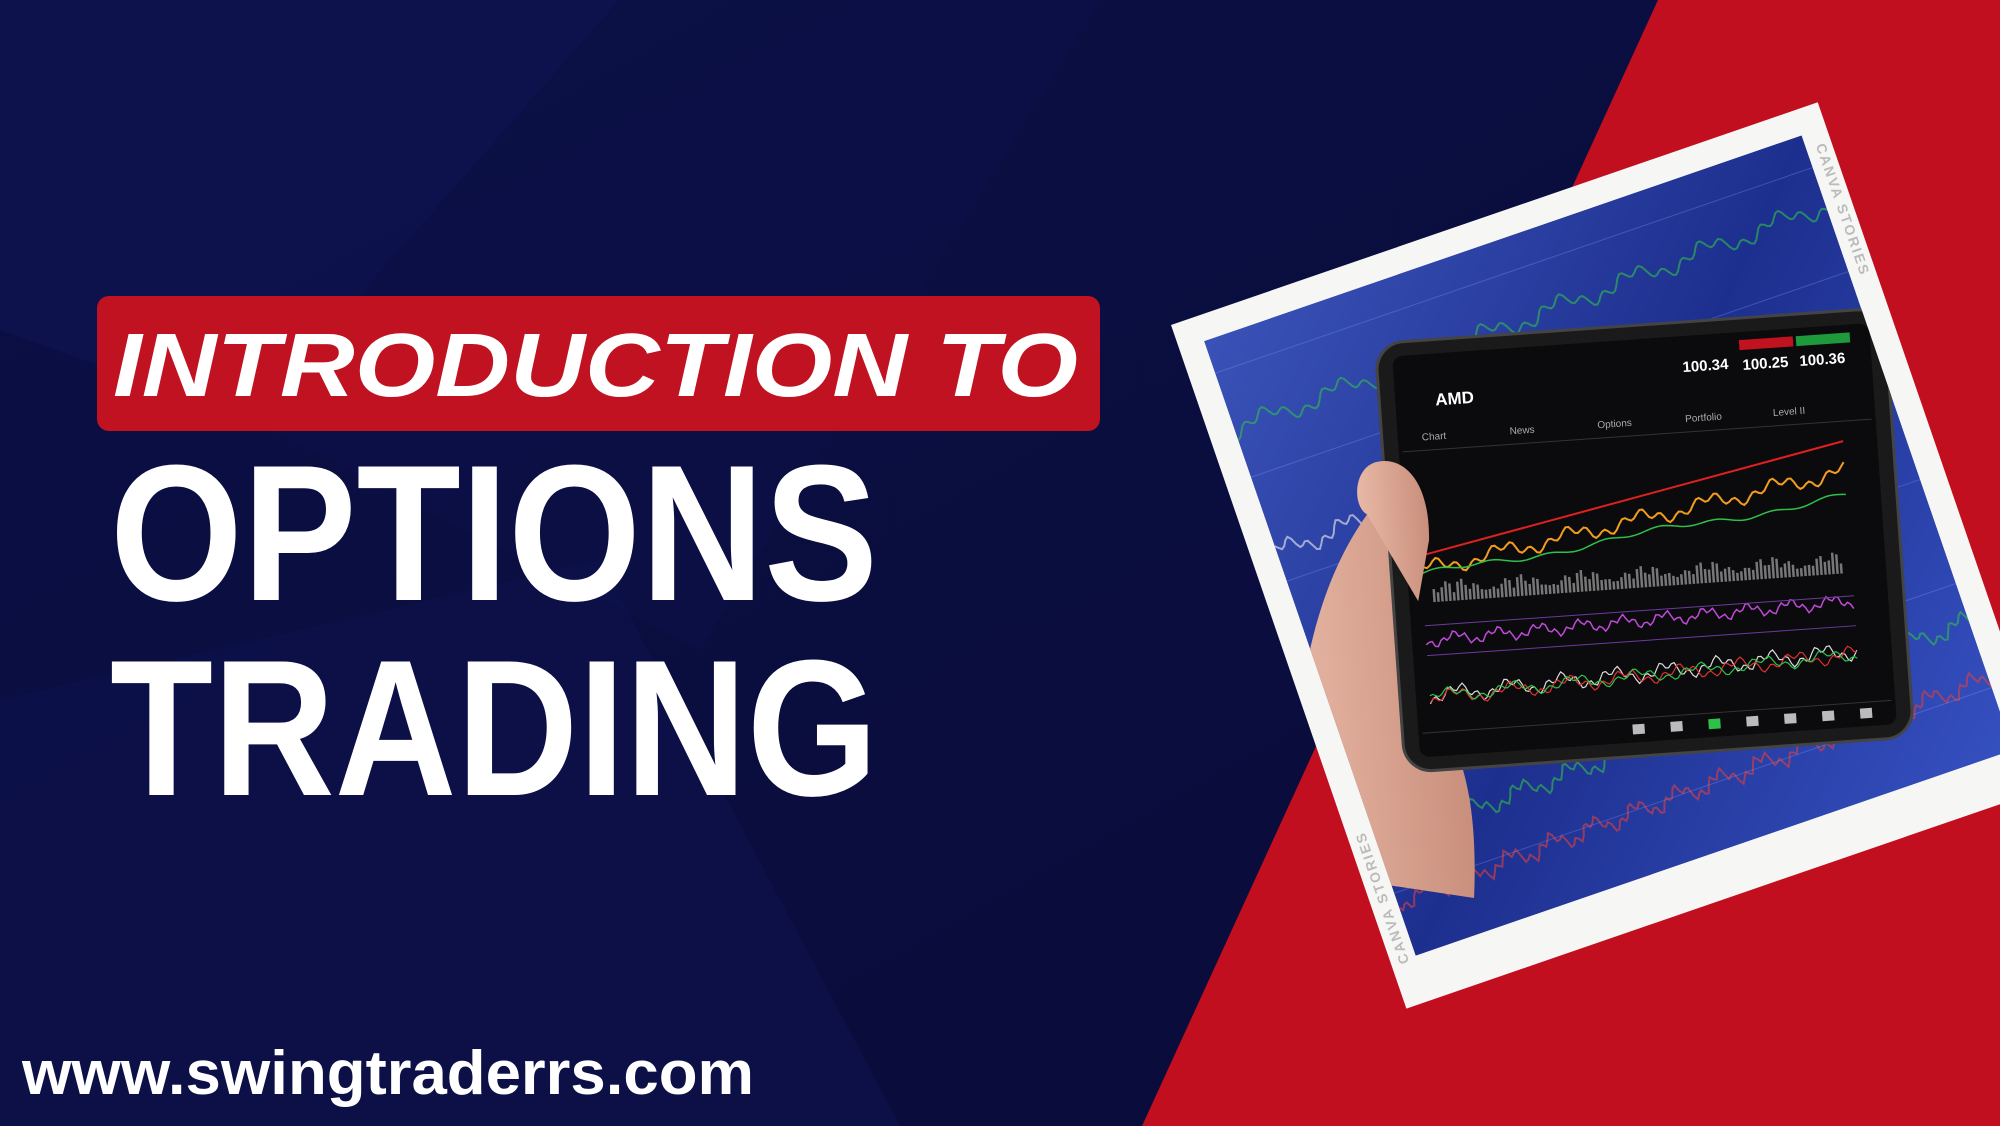 Image resolution: width=2000 pixels, height=1126 pixels. What do you see at coordinates (1766, 343) in the screenshot?
I see `sell-box` at bounding box center [1766, 343].